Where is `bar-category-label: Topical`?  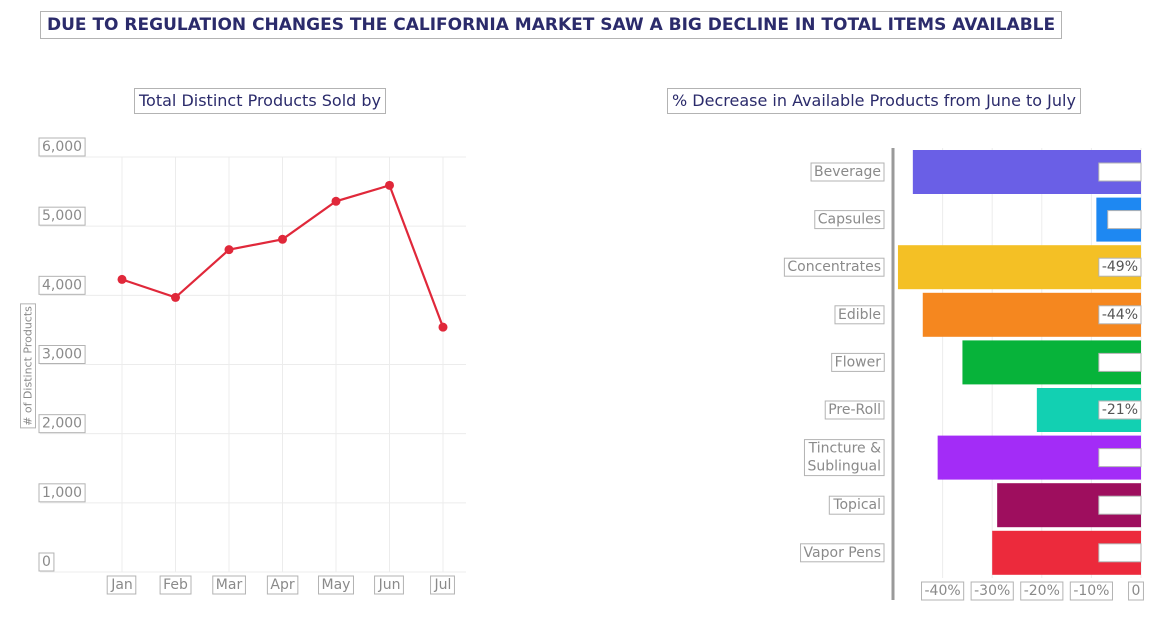
bar-category-label: Topical is located at coordinates (856, 505).